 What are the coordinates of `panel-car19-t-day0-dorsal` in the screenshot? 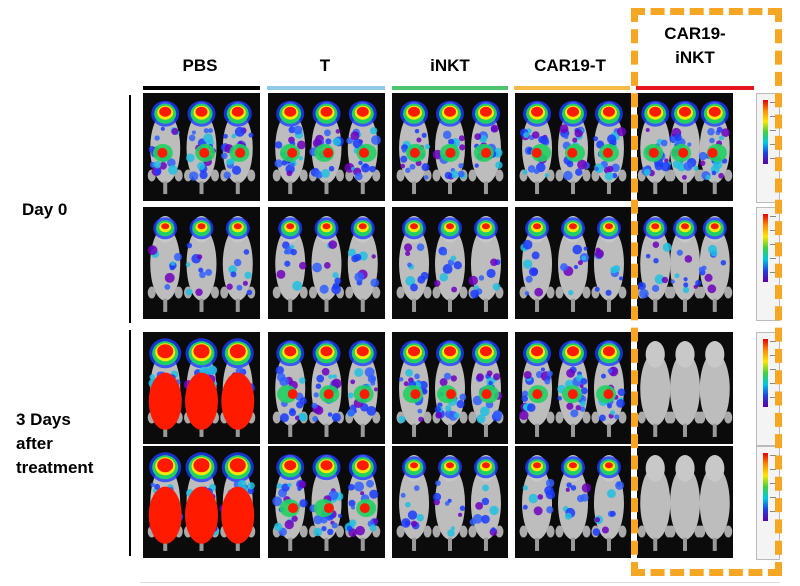 It's located at (573, 147).